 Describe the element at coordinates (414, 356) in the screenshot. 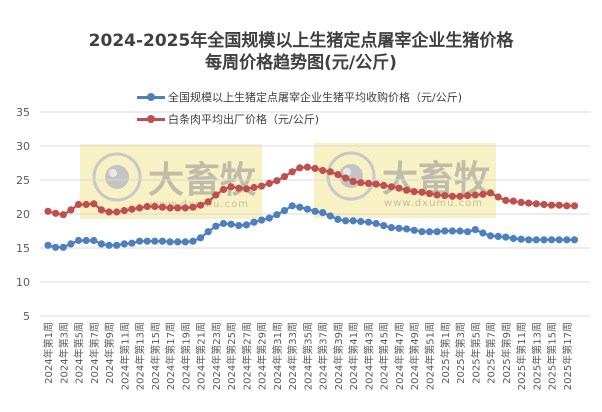

I see `x-tick-label: 2024年第49周` at that location.